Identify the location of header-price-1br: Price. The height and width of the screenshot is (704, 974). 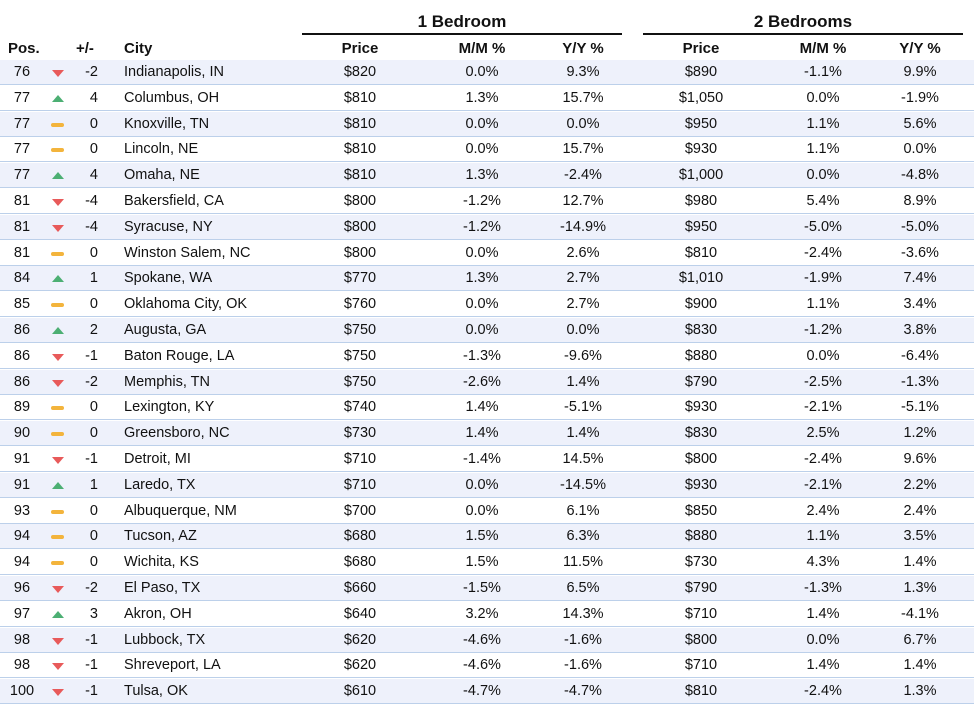
(360, 48).